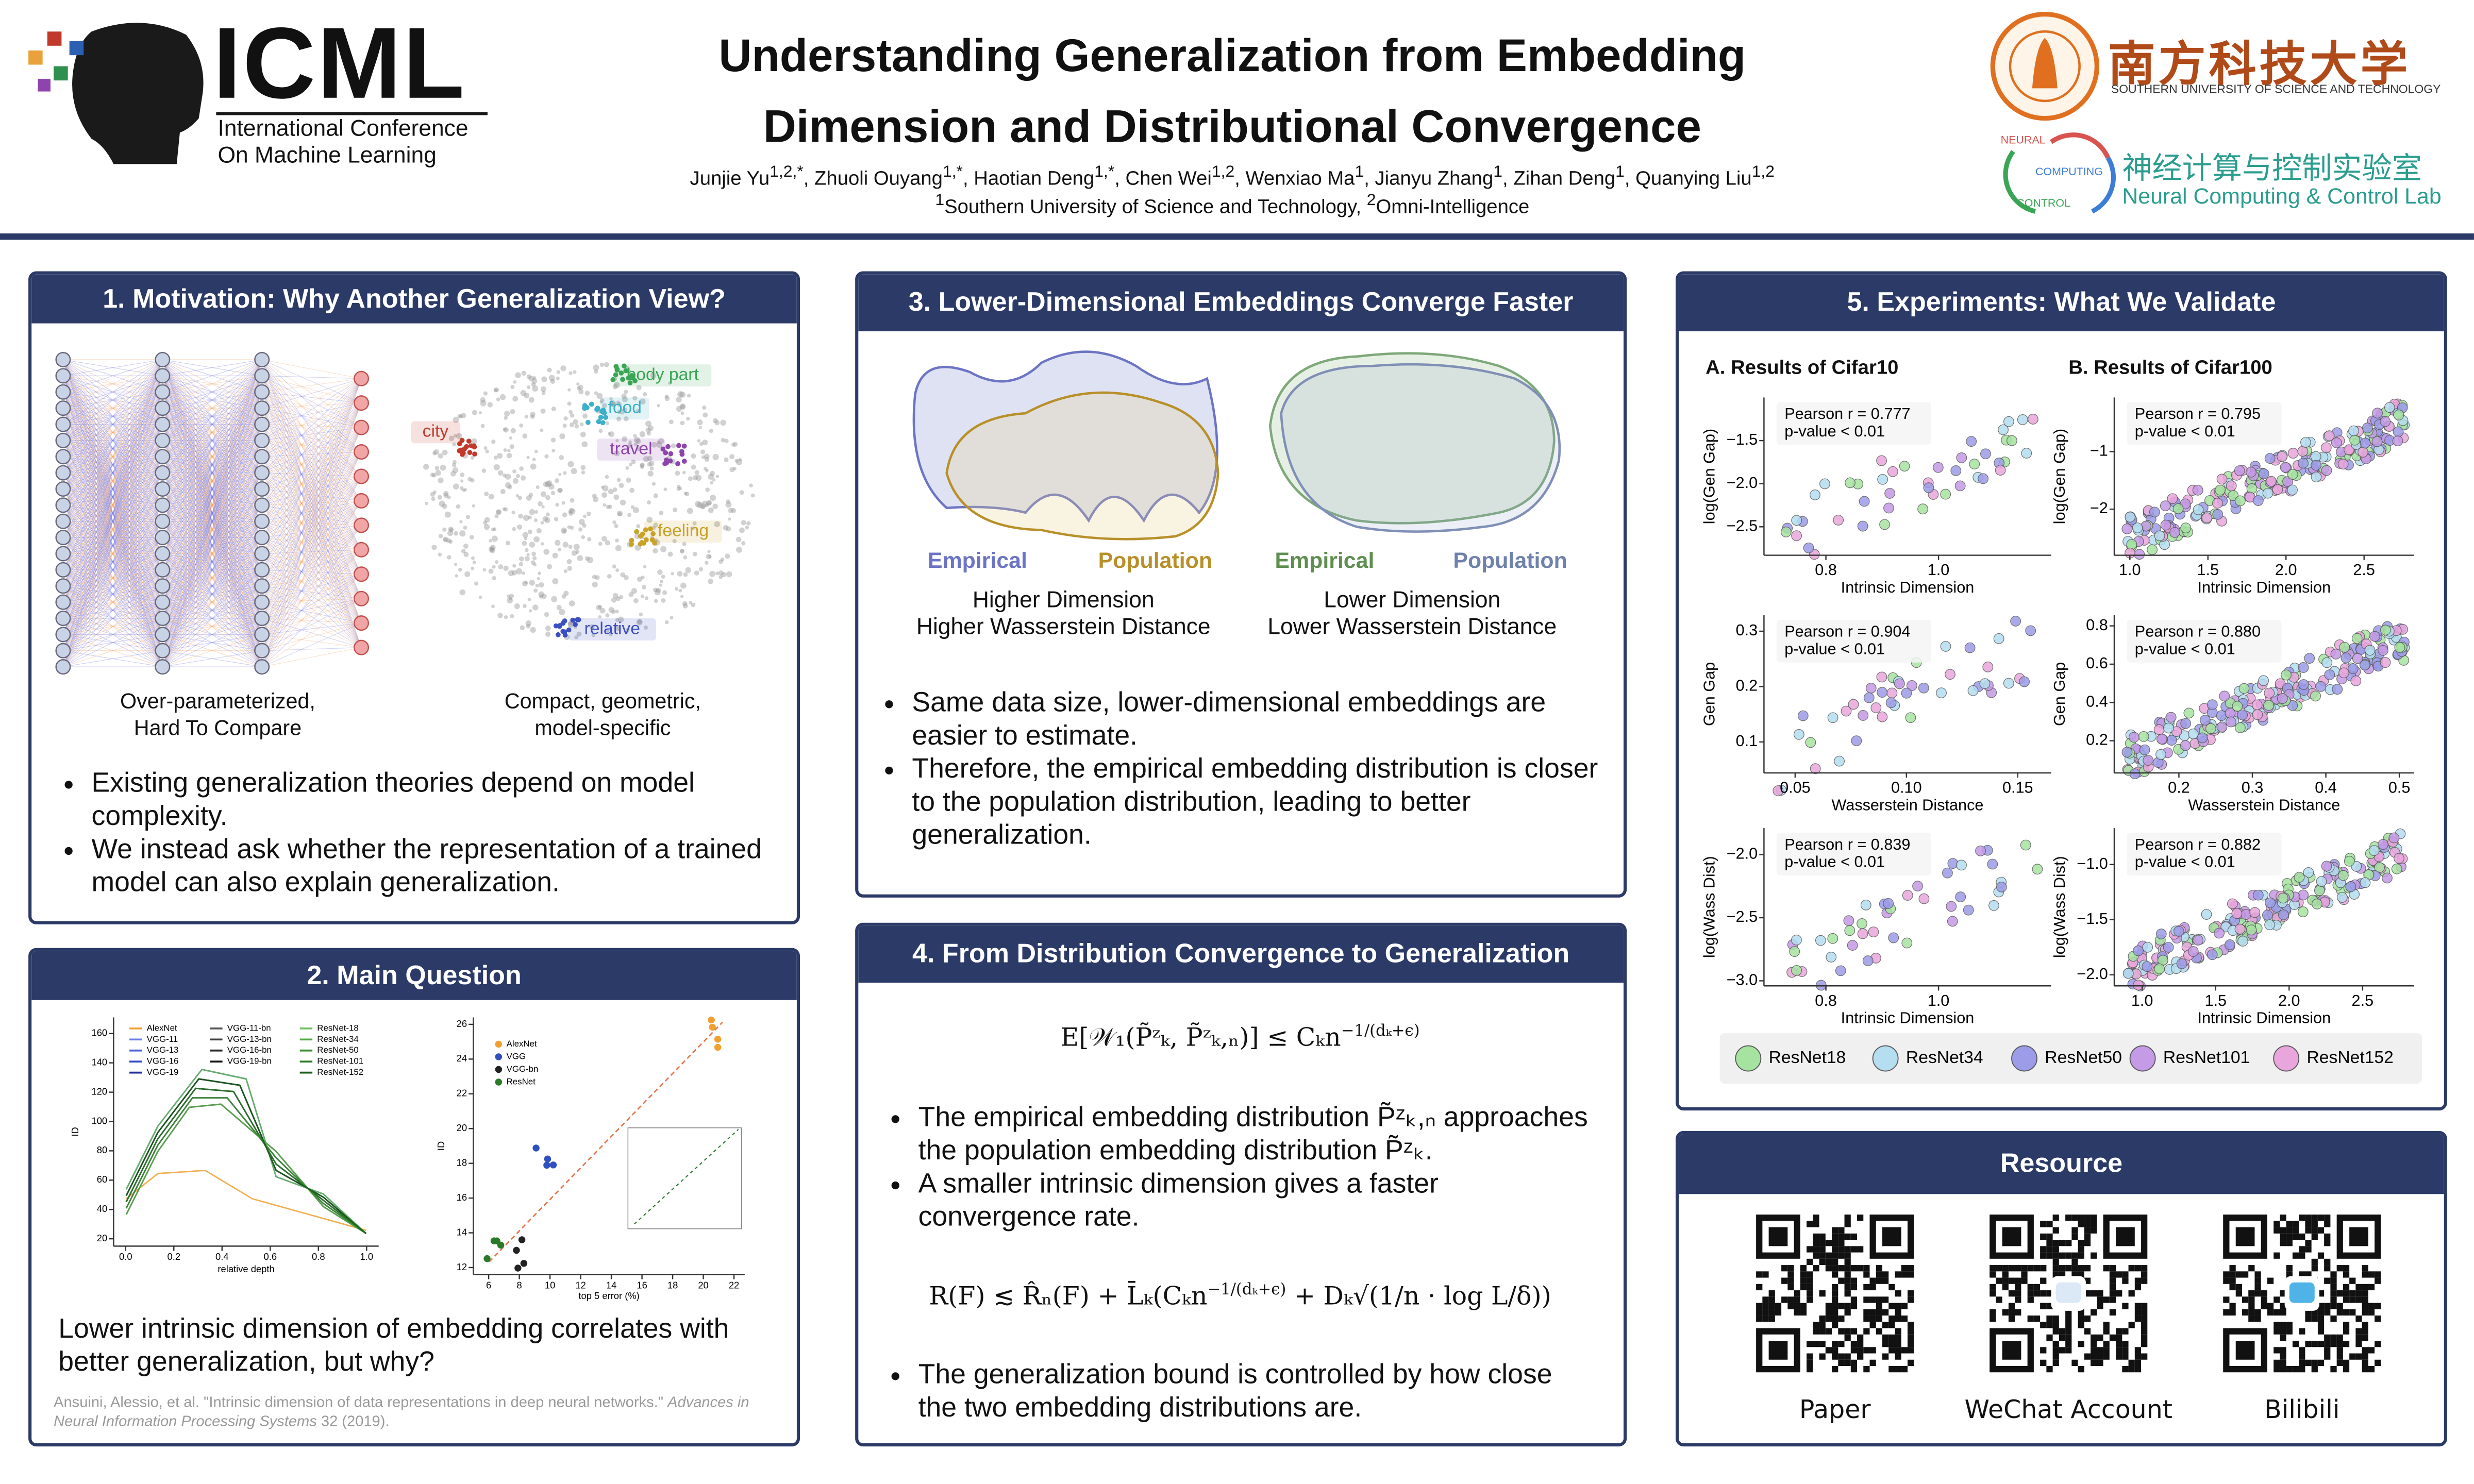  Describe the element at coordinates (2302, 1409) in the screenshot. I see `resource-label: Bilibili` at that location.